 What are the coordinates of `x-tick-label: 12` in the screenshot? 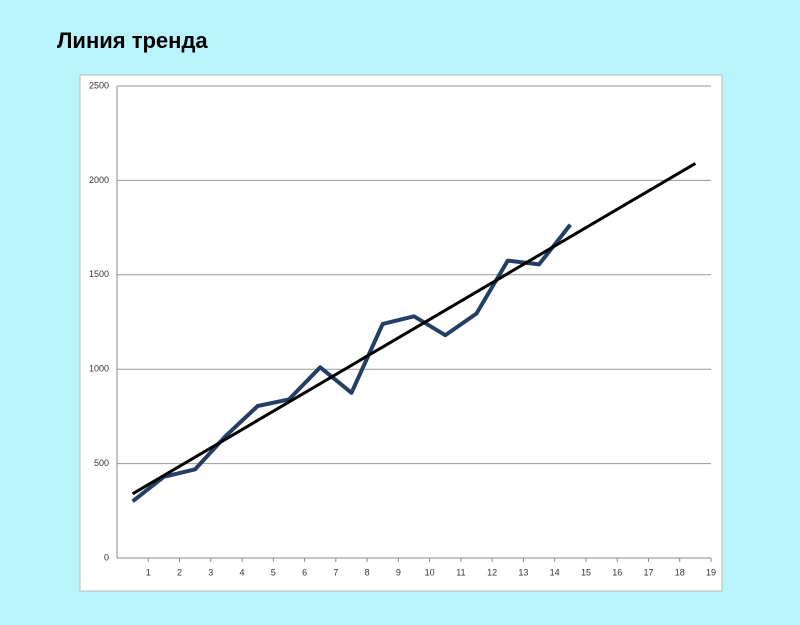 It's located at (492, 572).